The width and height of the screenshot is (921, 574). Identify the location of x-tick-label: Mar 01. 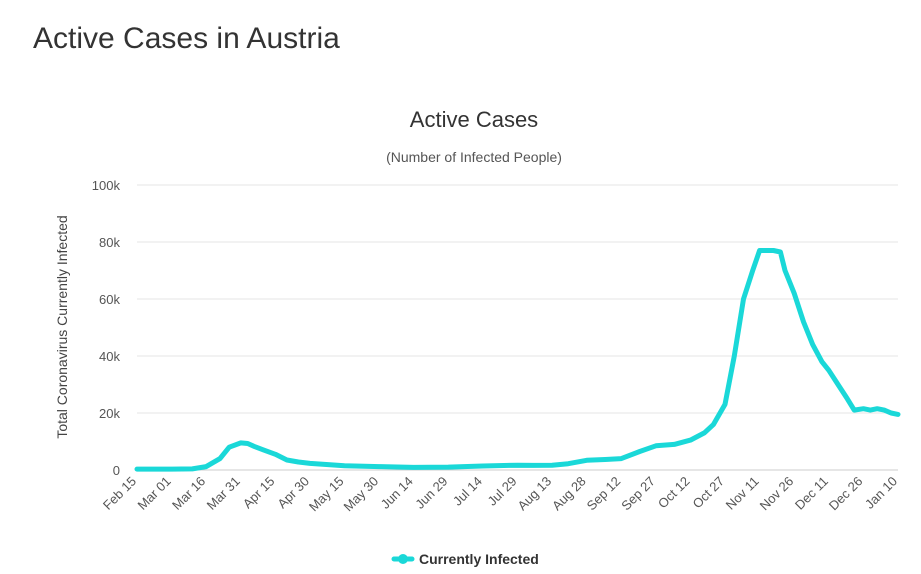
(153, 493).